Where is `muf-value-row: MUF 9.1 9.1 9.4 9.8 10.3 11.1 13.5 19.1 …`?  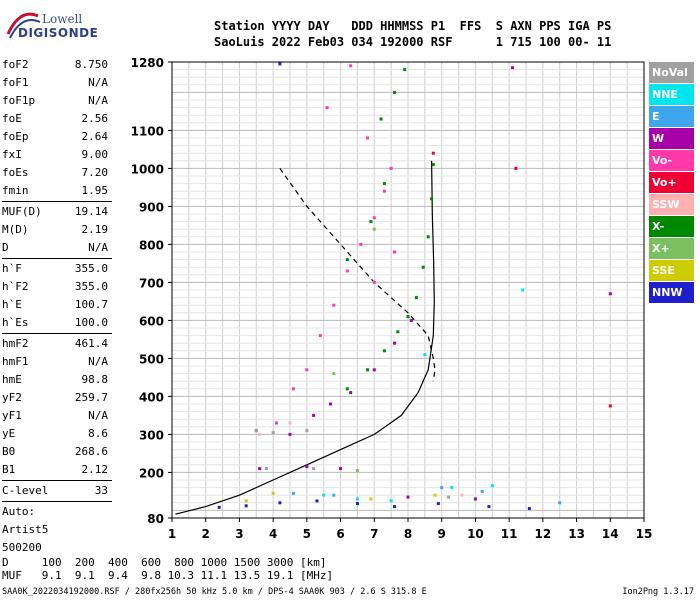
muf-value-row: MUF 9.1 9.1 9.4 9.8 10.3 11.1 13.5 19.1 … is located at coordinates (168, 575).